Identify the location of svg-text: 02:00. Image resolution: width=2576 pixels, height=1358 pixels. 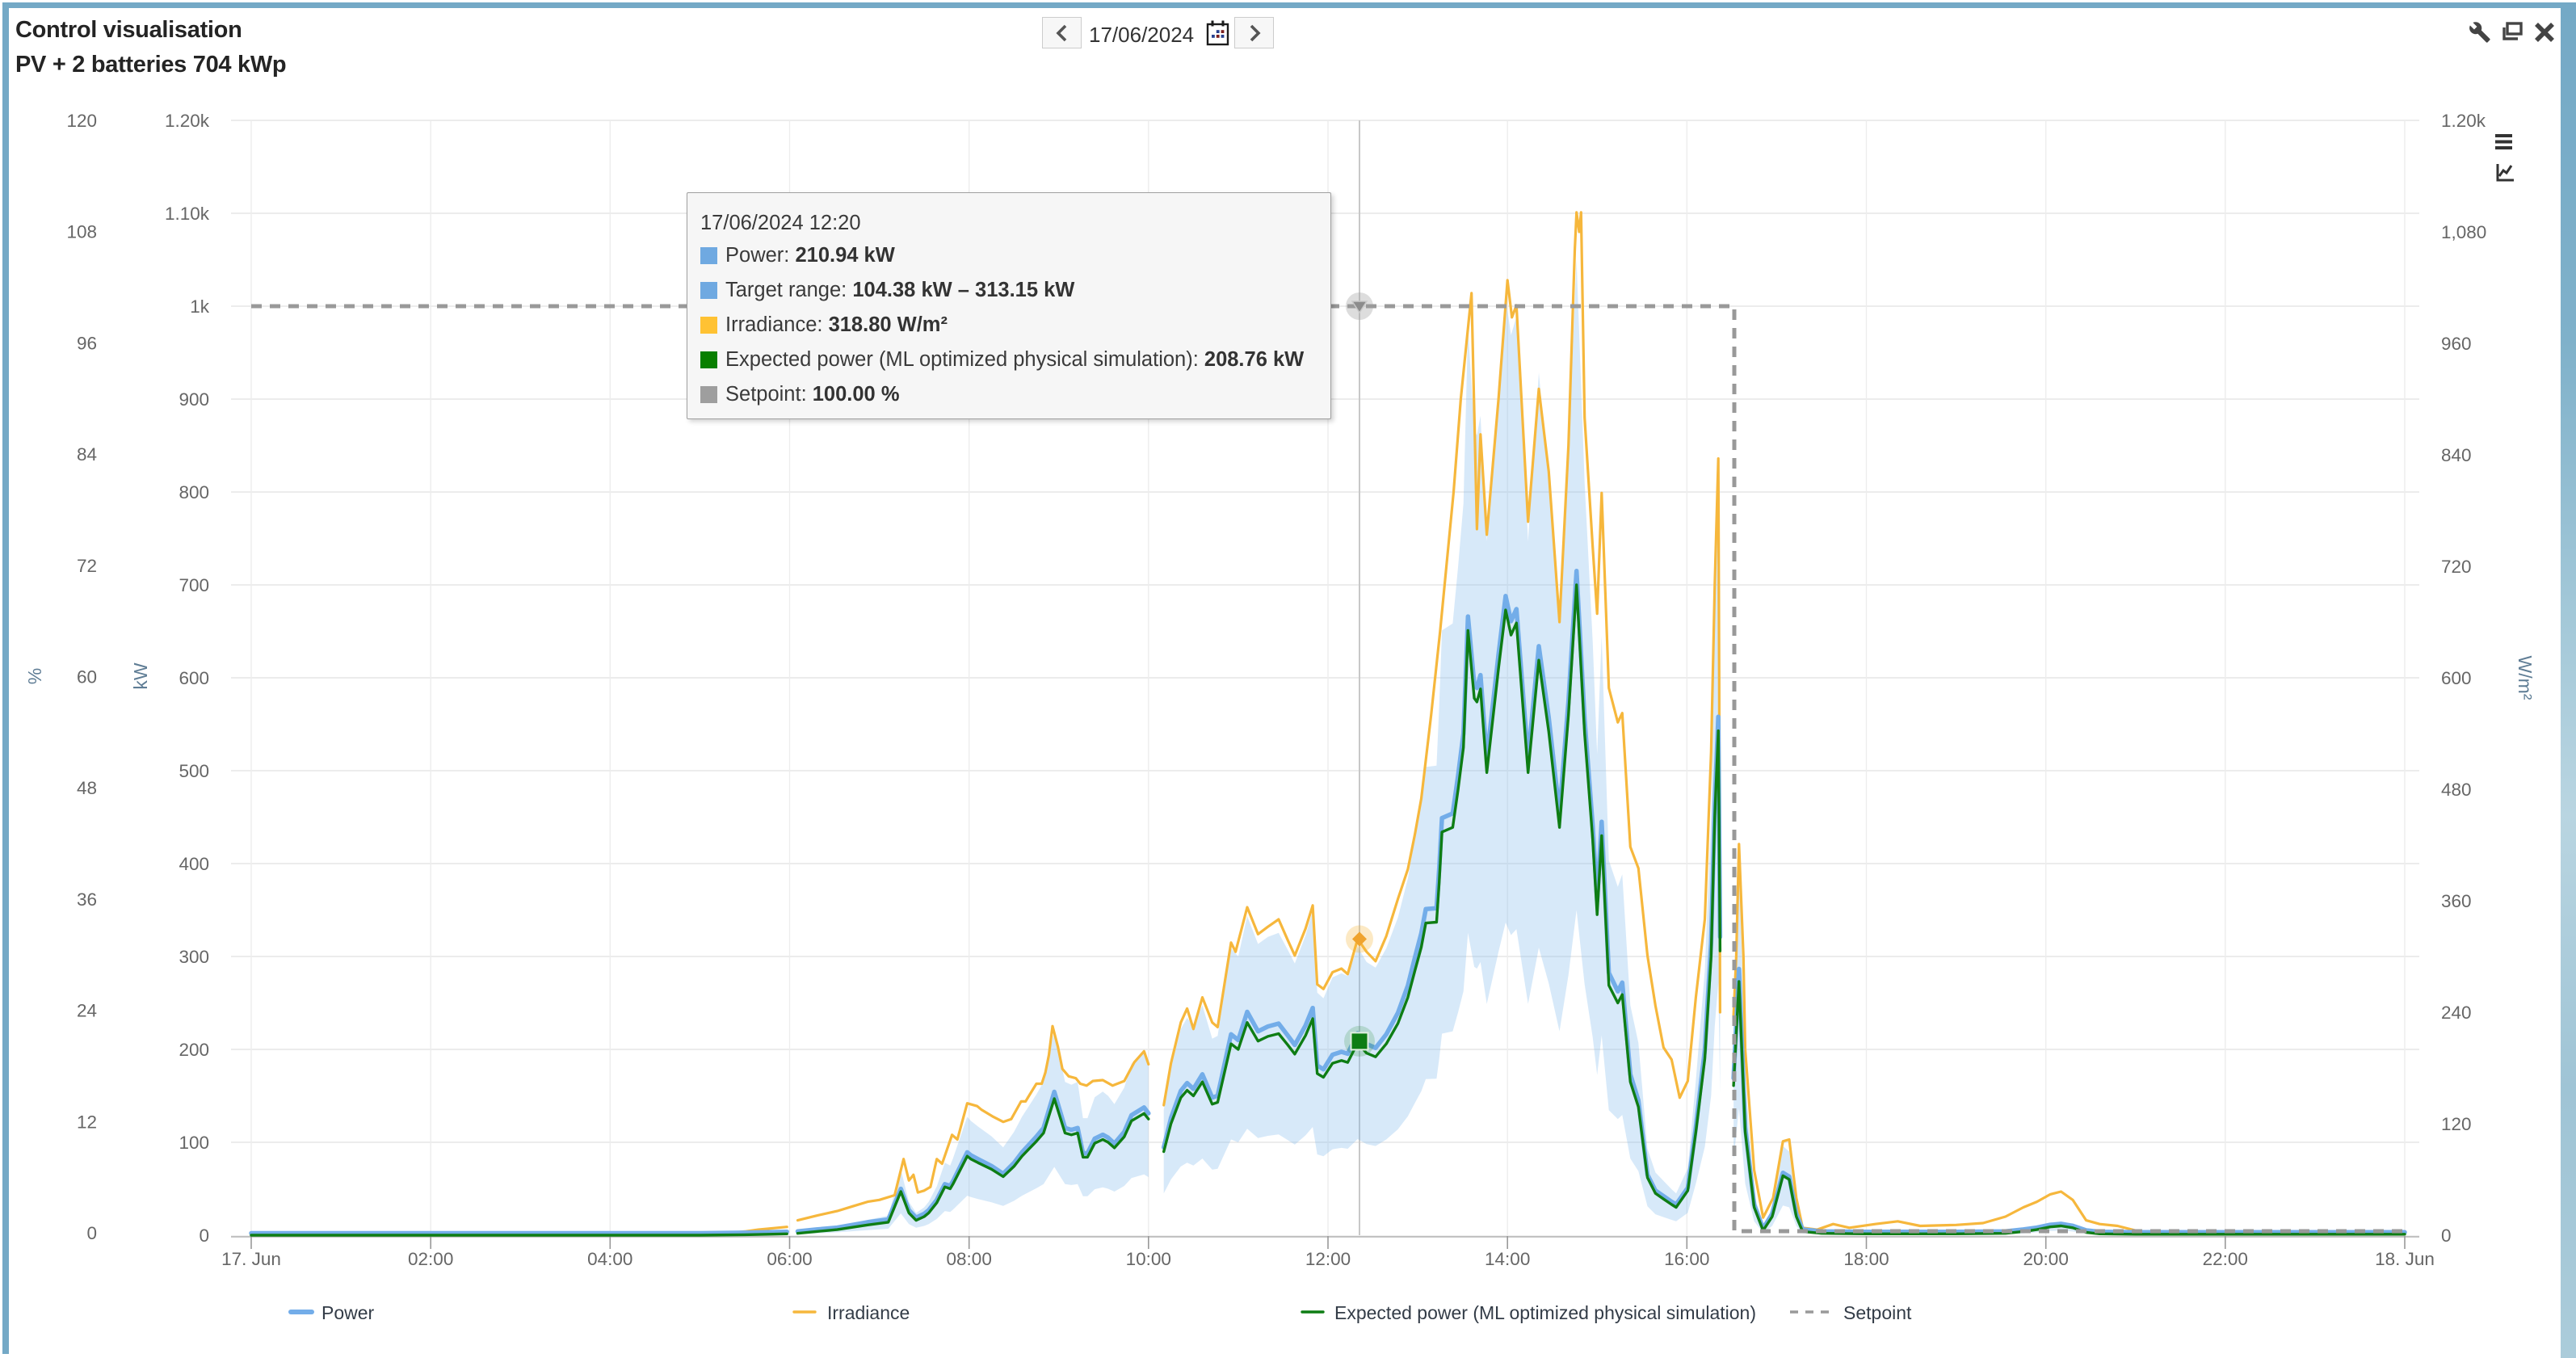
(430, 1259).